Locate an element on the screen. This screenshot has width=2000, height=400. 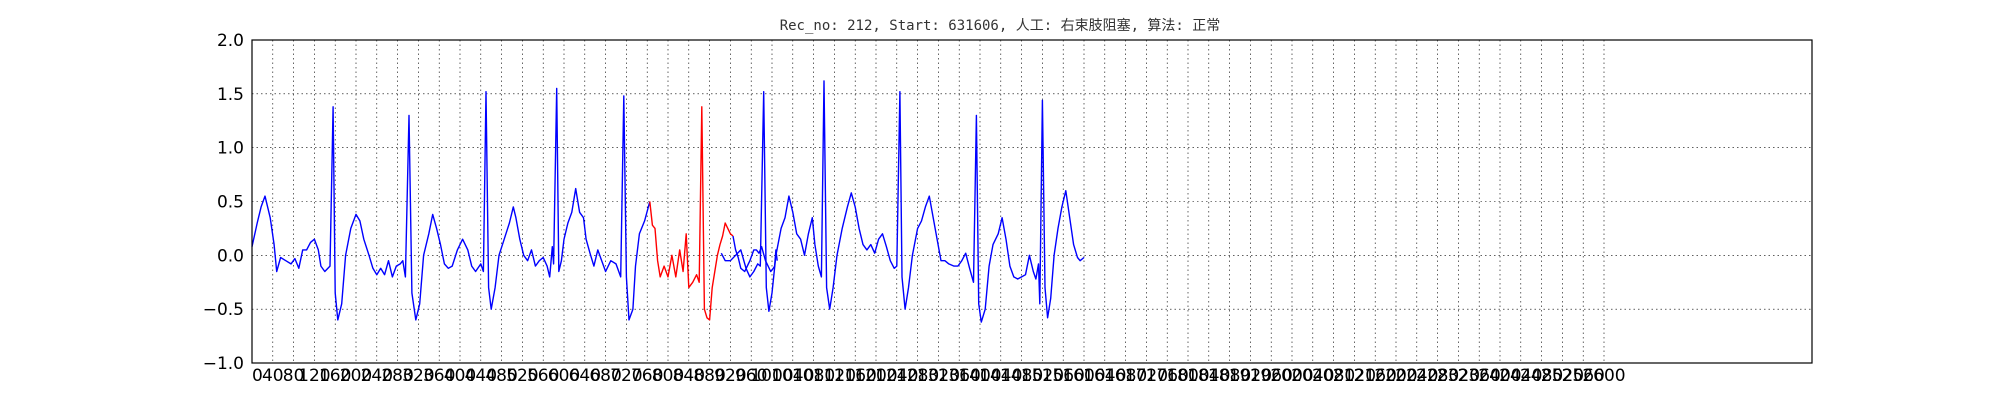
x-tick-label: 2360 is located at coordinates (1479, 376).